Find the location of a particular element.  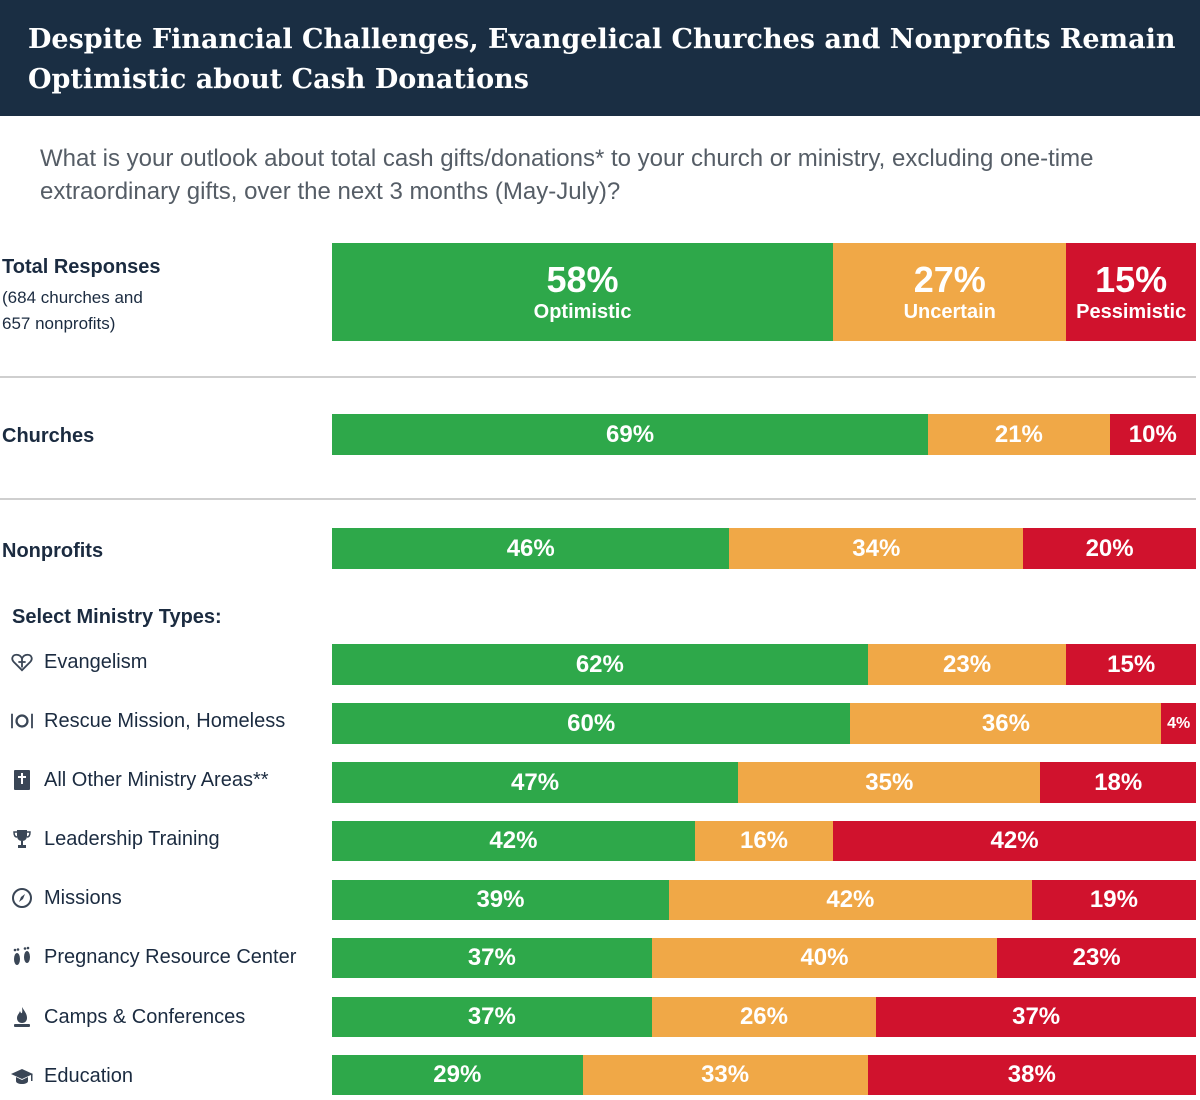

stacked-bar: 60% 36% 4% is located at coordinates (764, 723).